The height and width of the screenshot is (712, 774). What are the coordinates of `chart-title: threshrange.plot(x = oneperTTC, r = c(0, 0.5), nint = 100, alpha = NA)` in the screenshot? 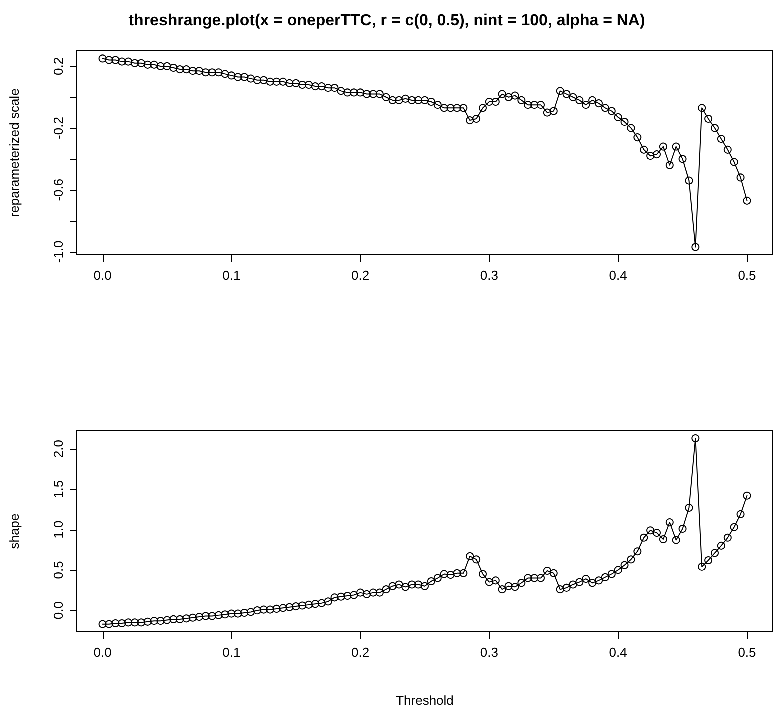 It's located at (387, 21).